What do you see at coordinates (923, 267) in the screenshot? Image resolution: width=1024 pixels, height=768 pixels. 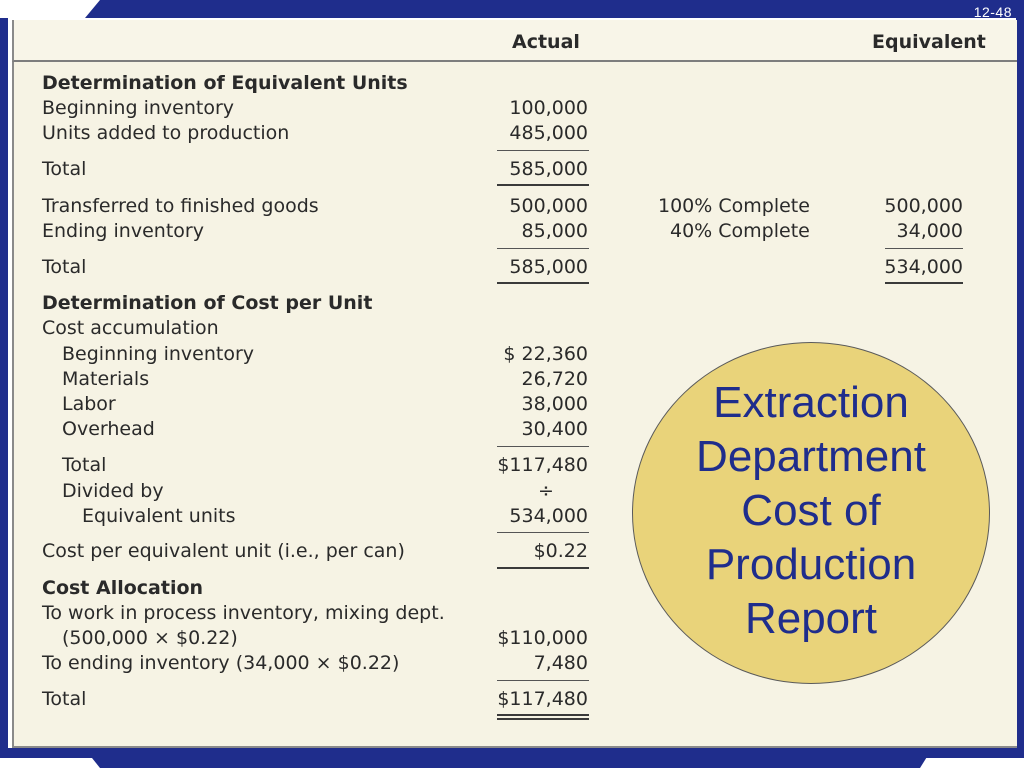 I see `row-equivalent-total-2: 534,000` at bounding box center [923, 267].